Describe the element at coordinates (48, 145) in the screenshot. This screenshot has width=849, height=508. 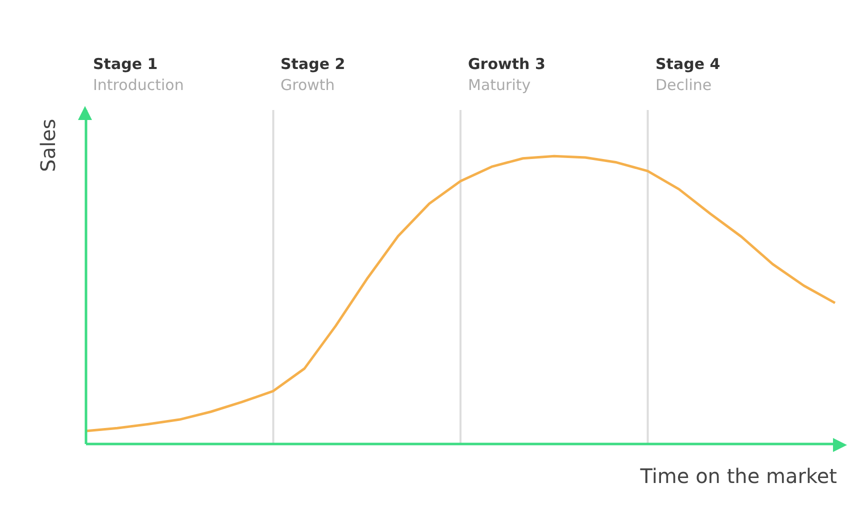
I see `y-axis-title: Sales` at that location.